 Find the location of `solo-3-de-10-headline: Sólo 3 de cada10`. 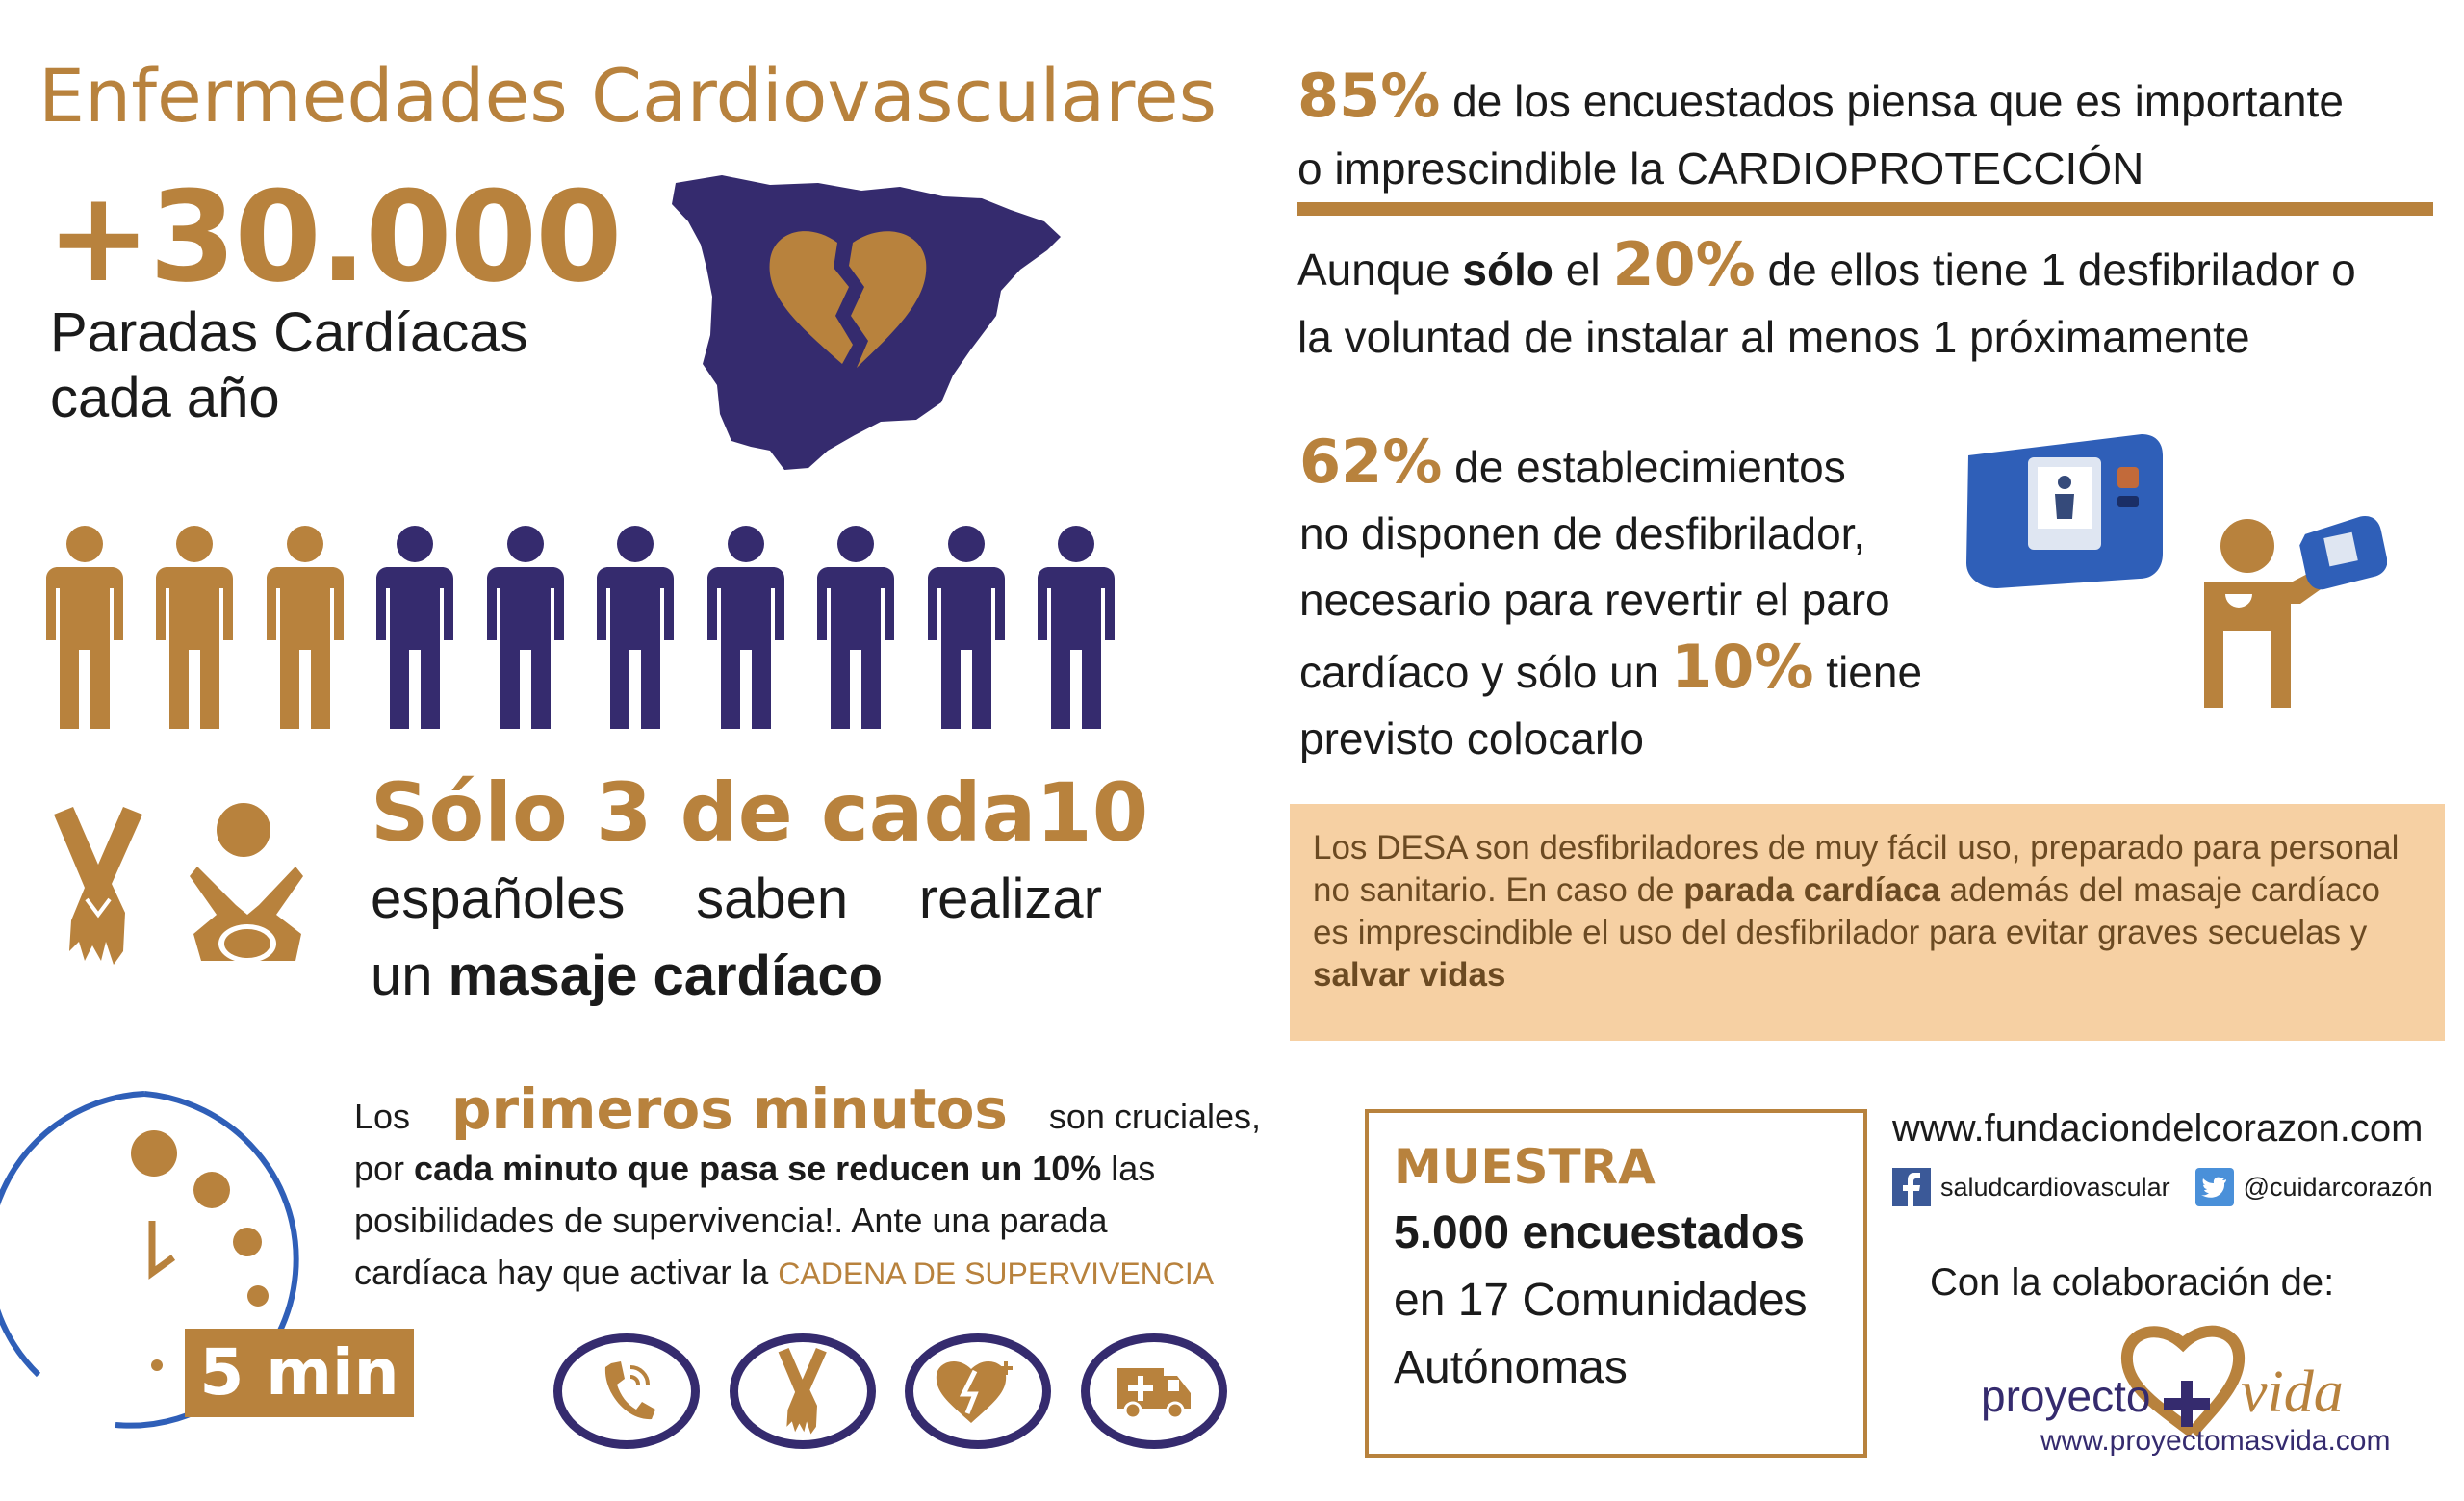

solo-3-de-10-headline: Sólo 3 de cada10 is located at coordinates (760, 813).